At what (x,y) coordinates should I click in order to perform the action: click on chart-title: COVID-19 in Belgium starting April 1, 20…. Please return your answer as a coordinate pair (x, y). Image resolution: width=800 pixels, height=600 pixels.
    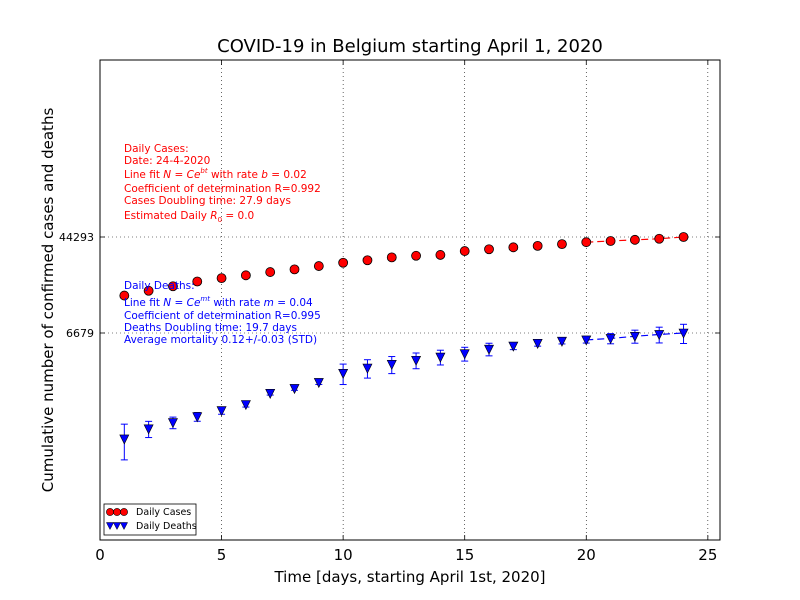
    Looking at the image, I should click on (410, 46).